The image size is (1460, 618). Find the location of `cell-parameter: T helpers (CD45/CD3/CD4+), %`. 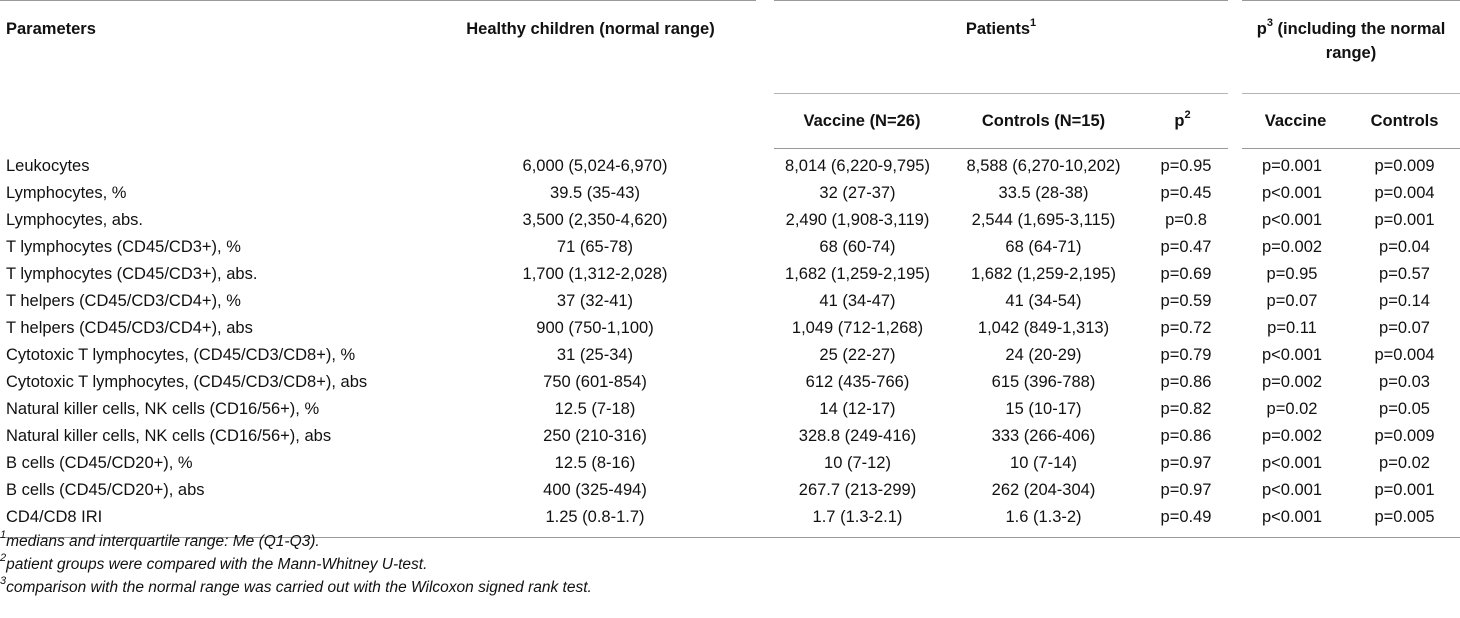

cell-parameter: T helpers (CD45/CD3/CD4+), % is located at coordinates (123, 301).